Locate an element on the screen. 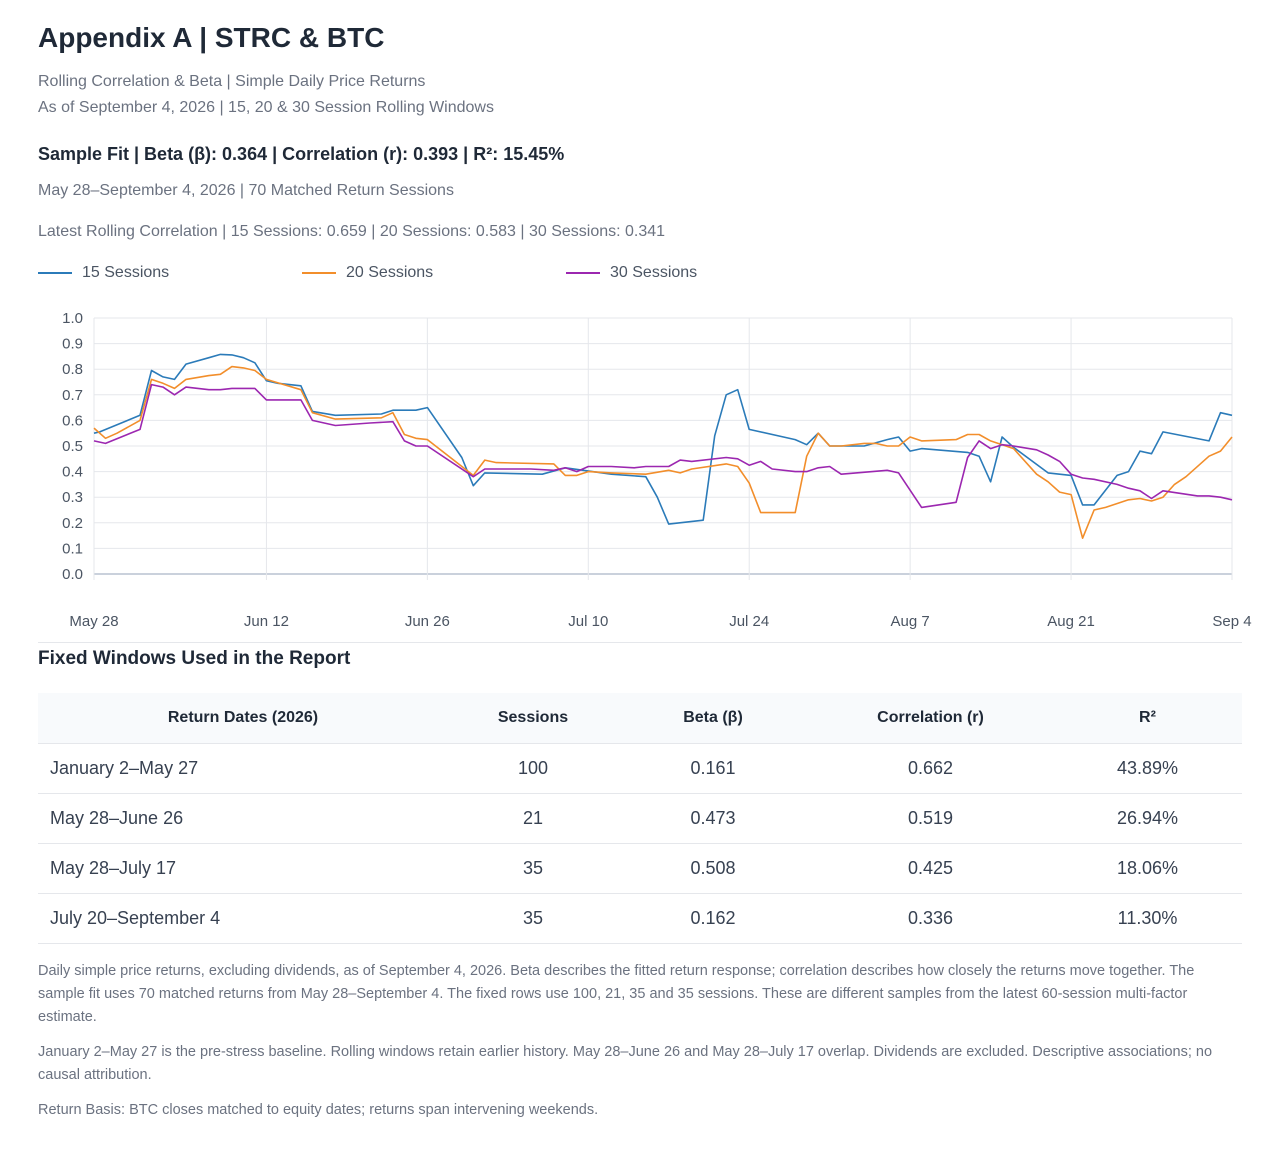 The width and height of the screenshot is (1280, 1161). y-tick-label: 0.0 is located at coordinates (72, 574).